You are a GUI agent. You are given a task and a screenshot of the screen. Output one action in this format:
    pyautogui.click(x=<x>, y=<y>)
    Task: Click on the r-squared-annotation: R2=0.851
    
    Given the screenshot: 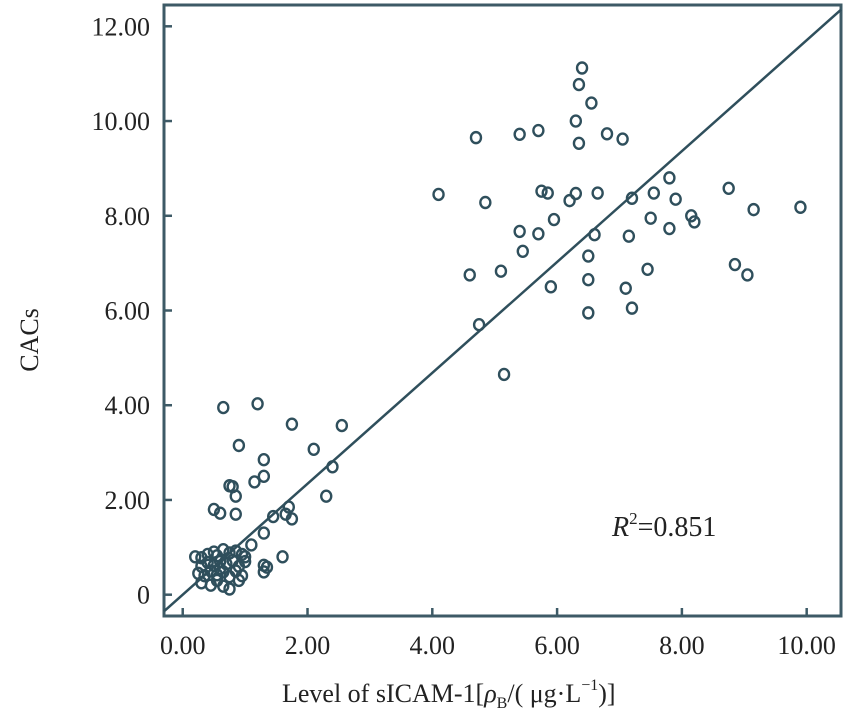 What is the action you would take?
    pyautogui.click(x=663, y=526)
    